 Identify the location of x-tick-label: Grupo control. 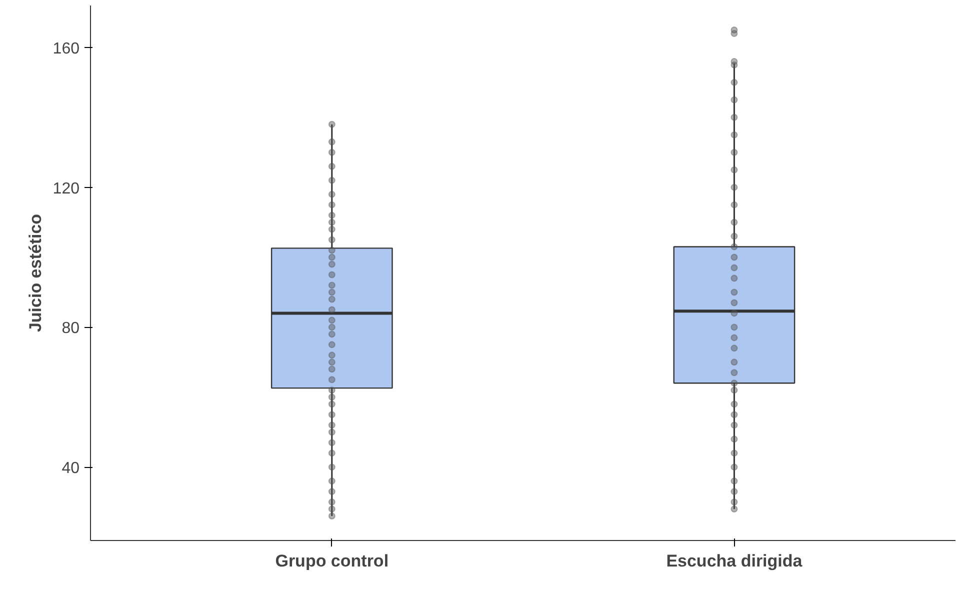
(332, 561).